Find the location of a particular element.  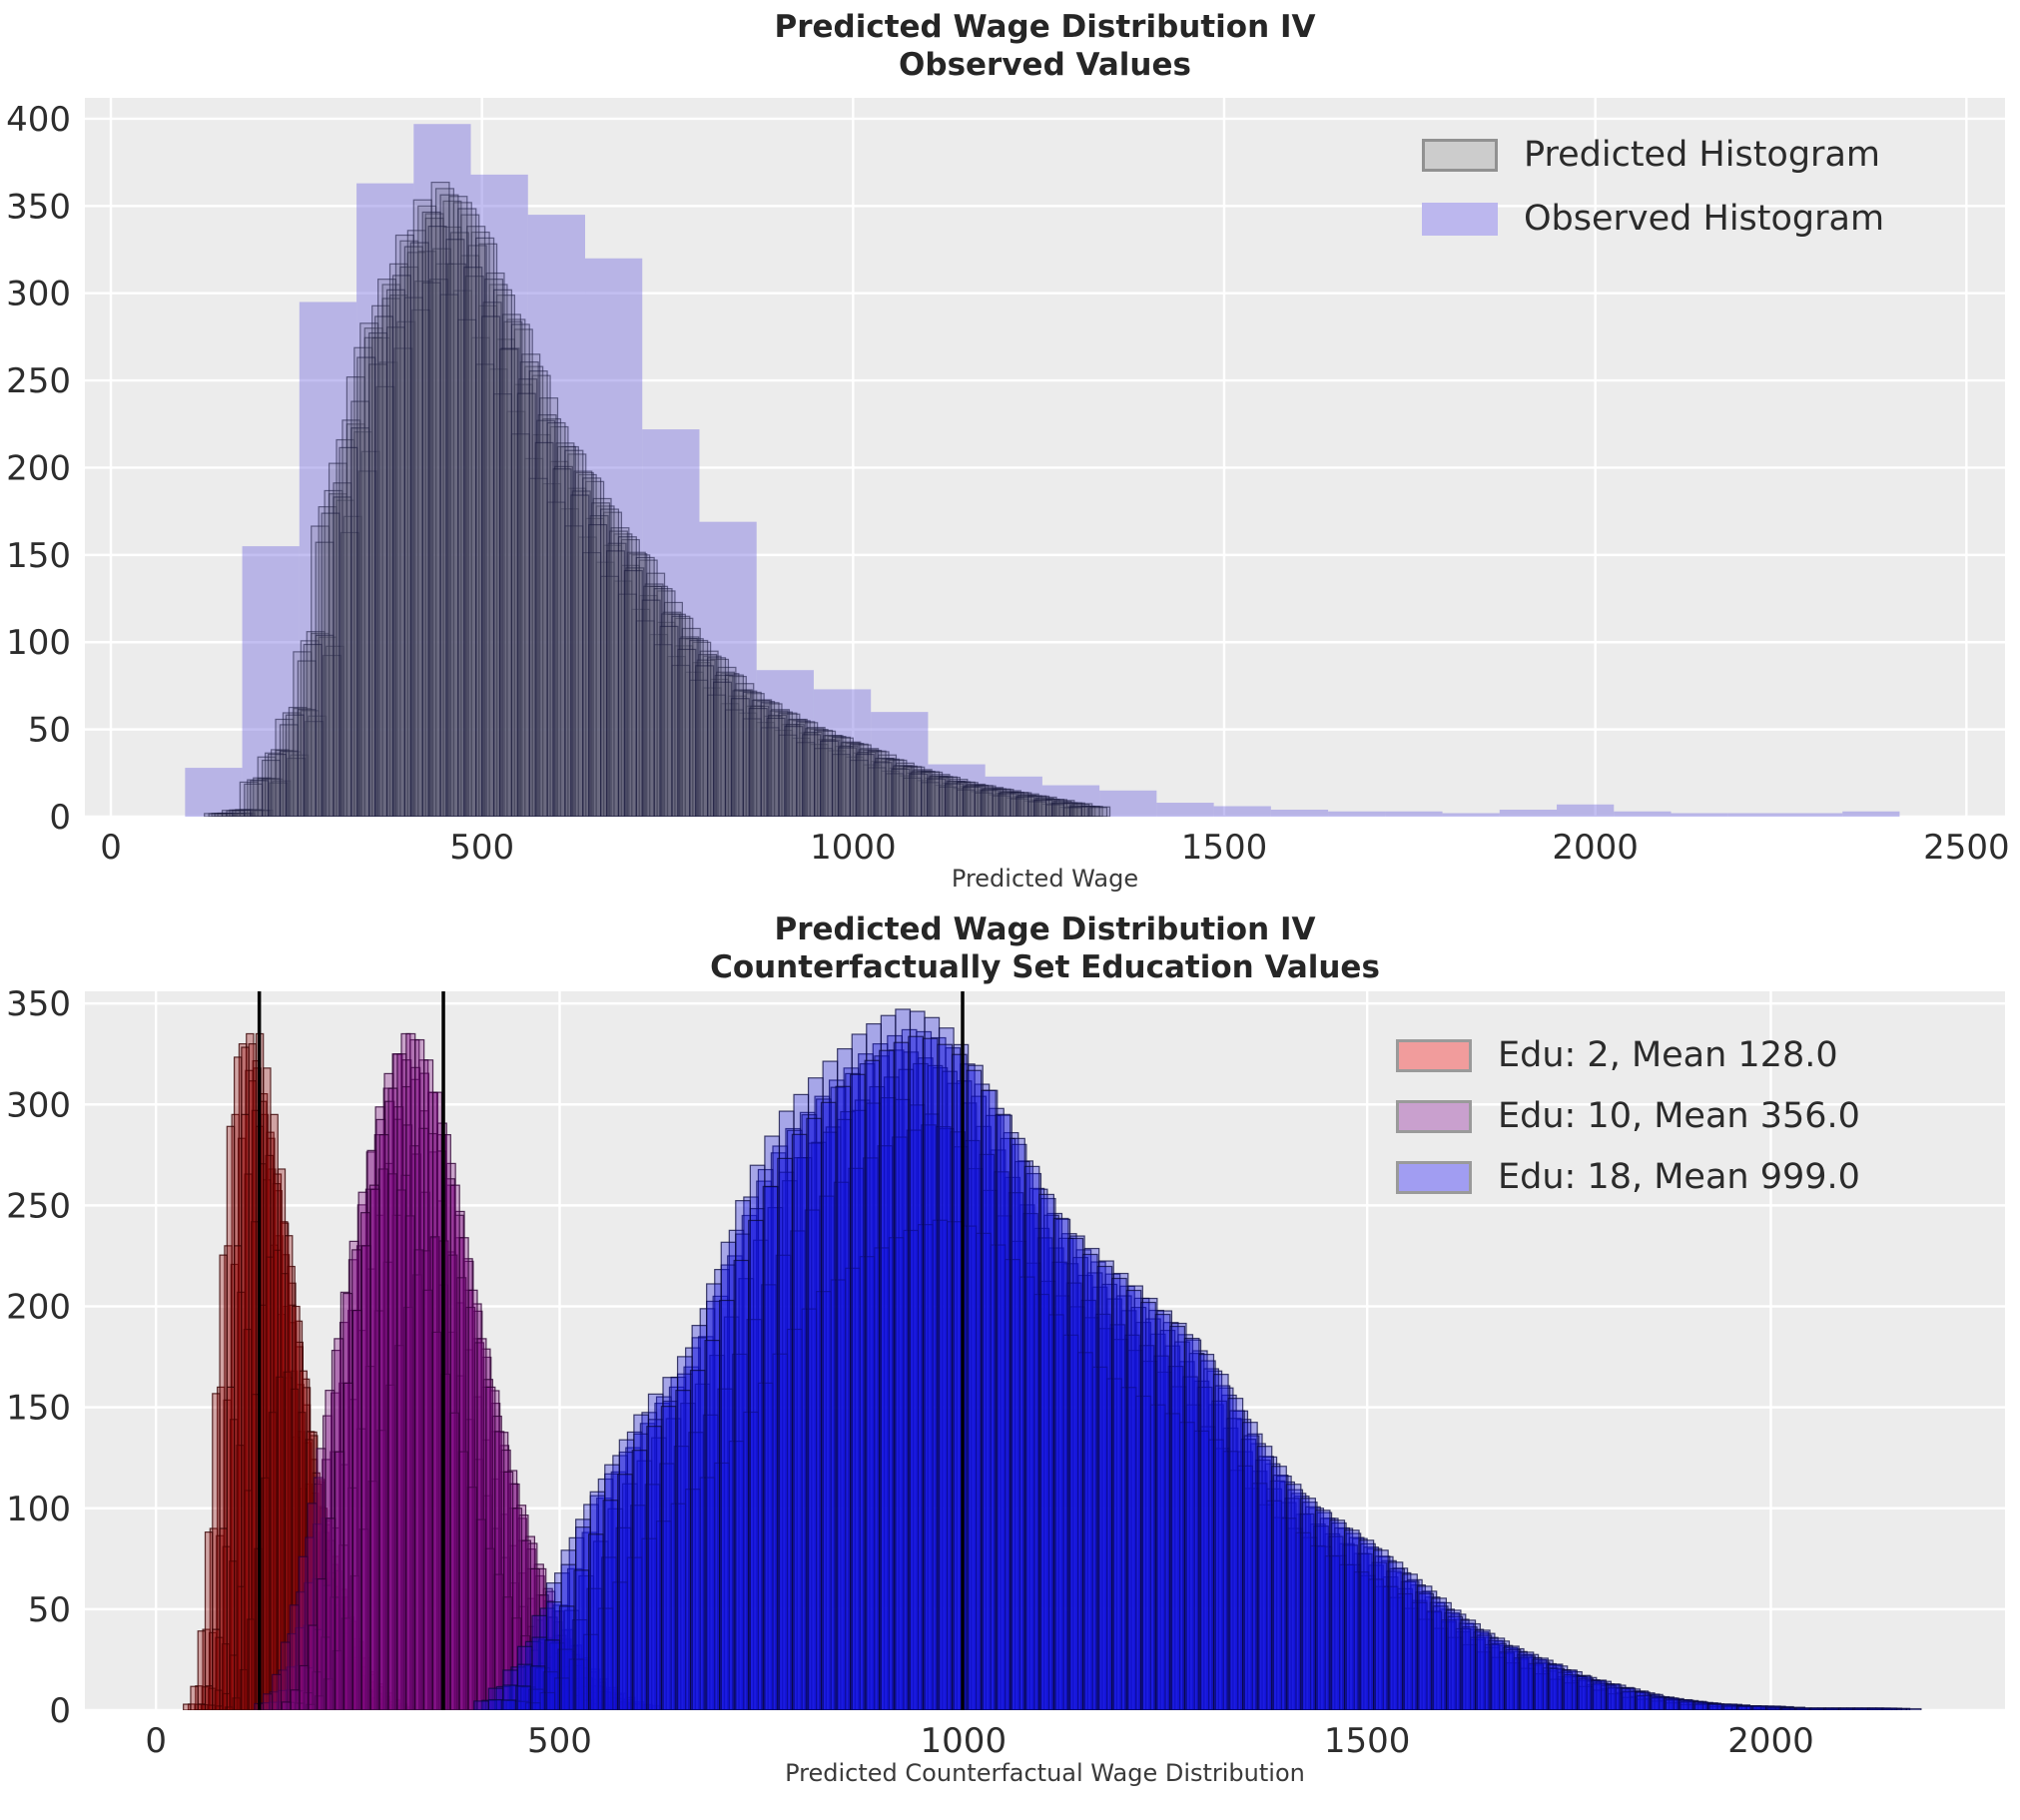

observed-chart-xlabel: Predicted Wage is located at coordinates (1045, 879).